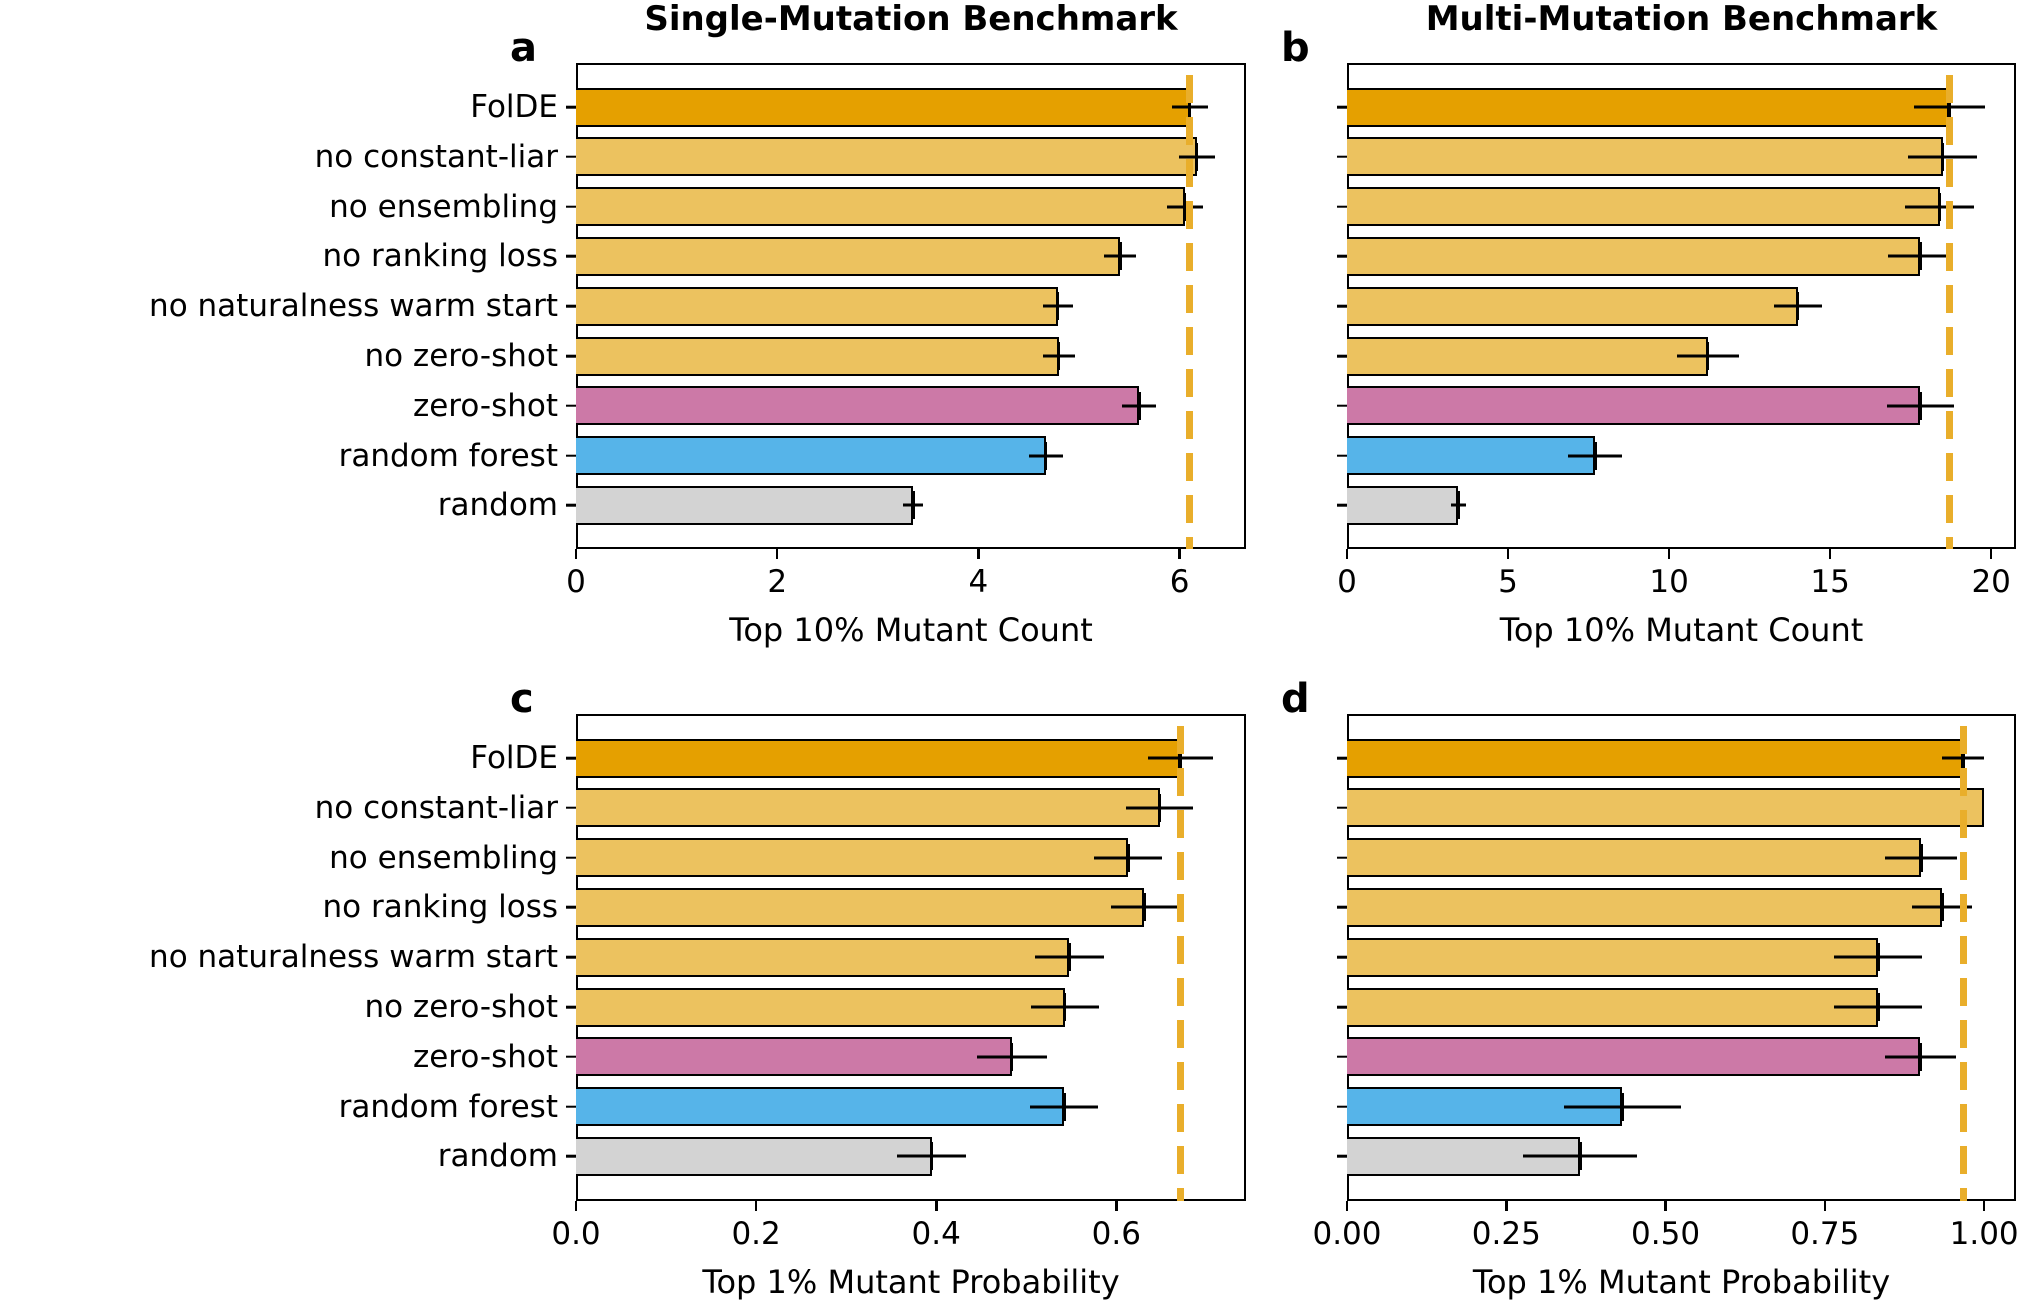 Image resolution: width=2029 pixels, height=1311 pixels. What do you see at coordinates (485, 405) in the screenshot?
I see `y-tick-label: zero-shot` at bounding box center [485, 405].